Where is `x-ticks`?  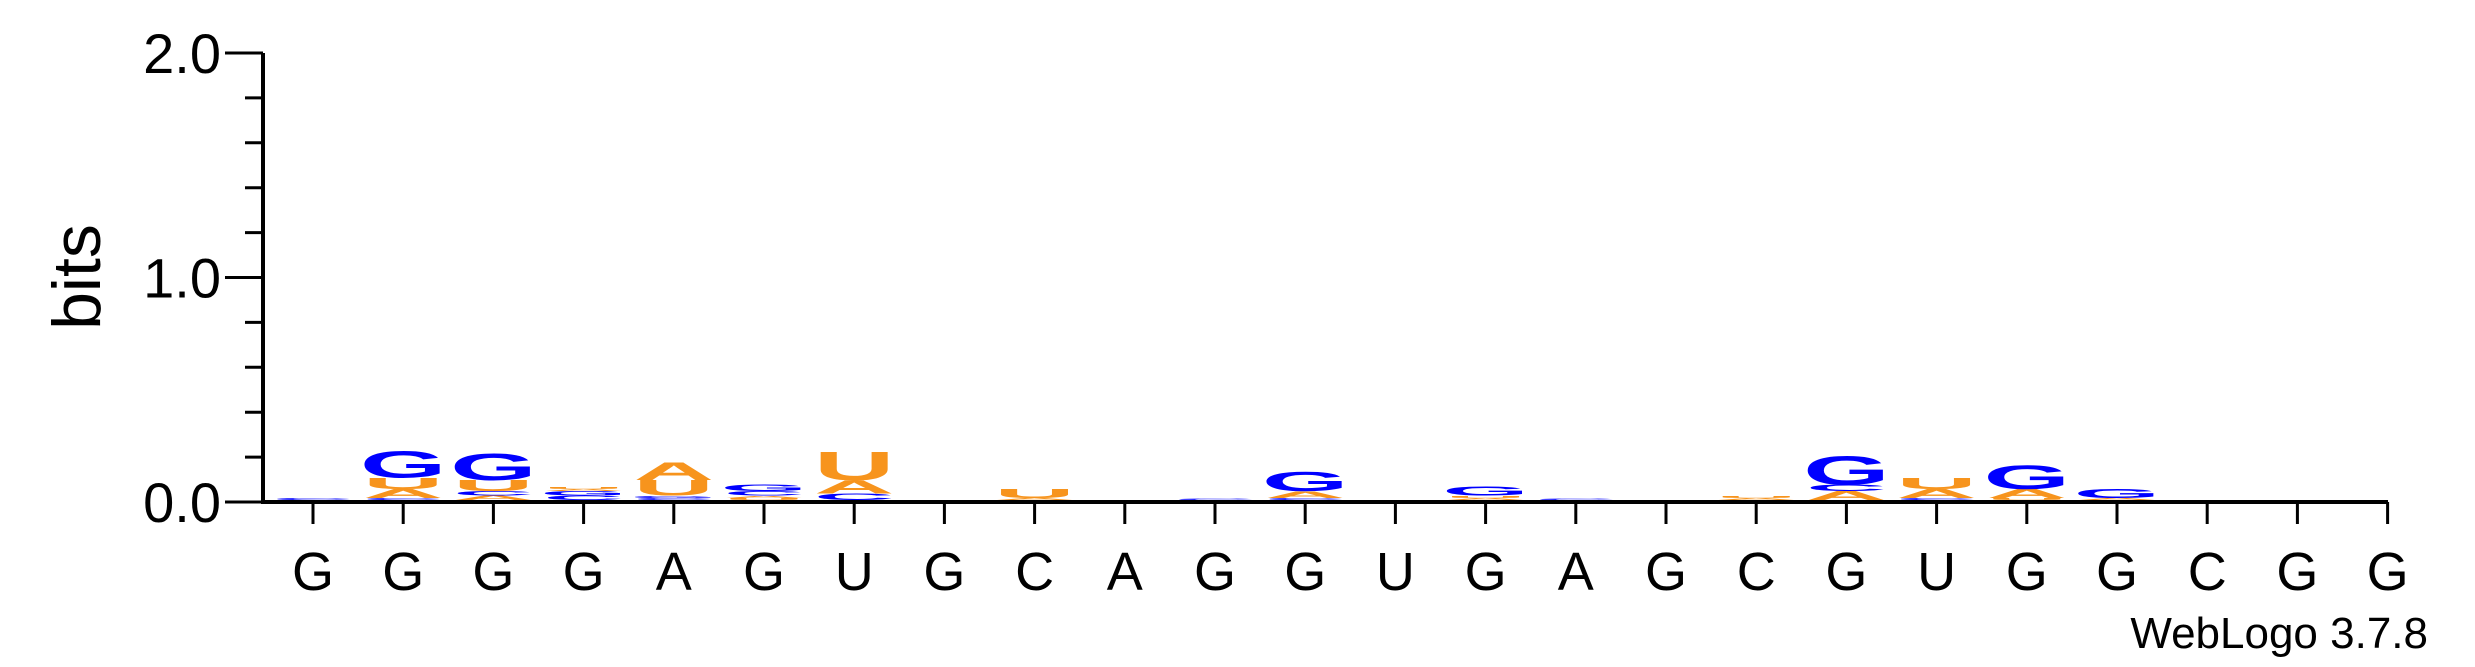 x-ticks is located at coordinates (1350, 513).